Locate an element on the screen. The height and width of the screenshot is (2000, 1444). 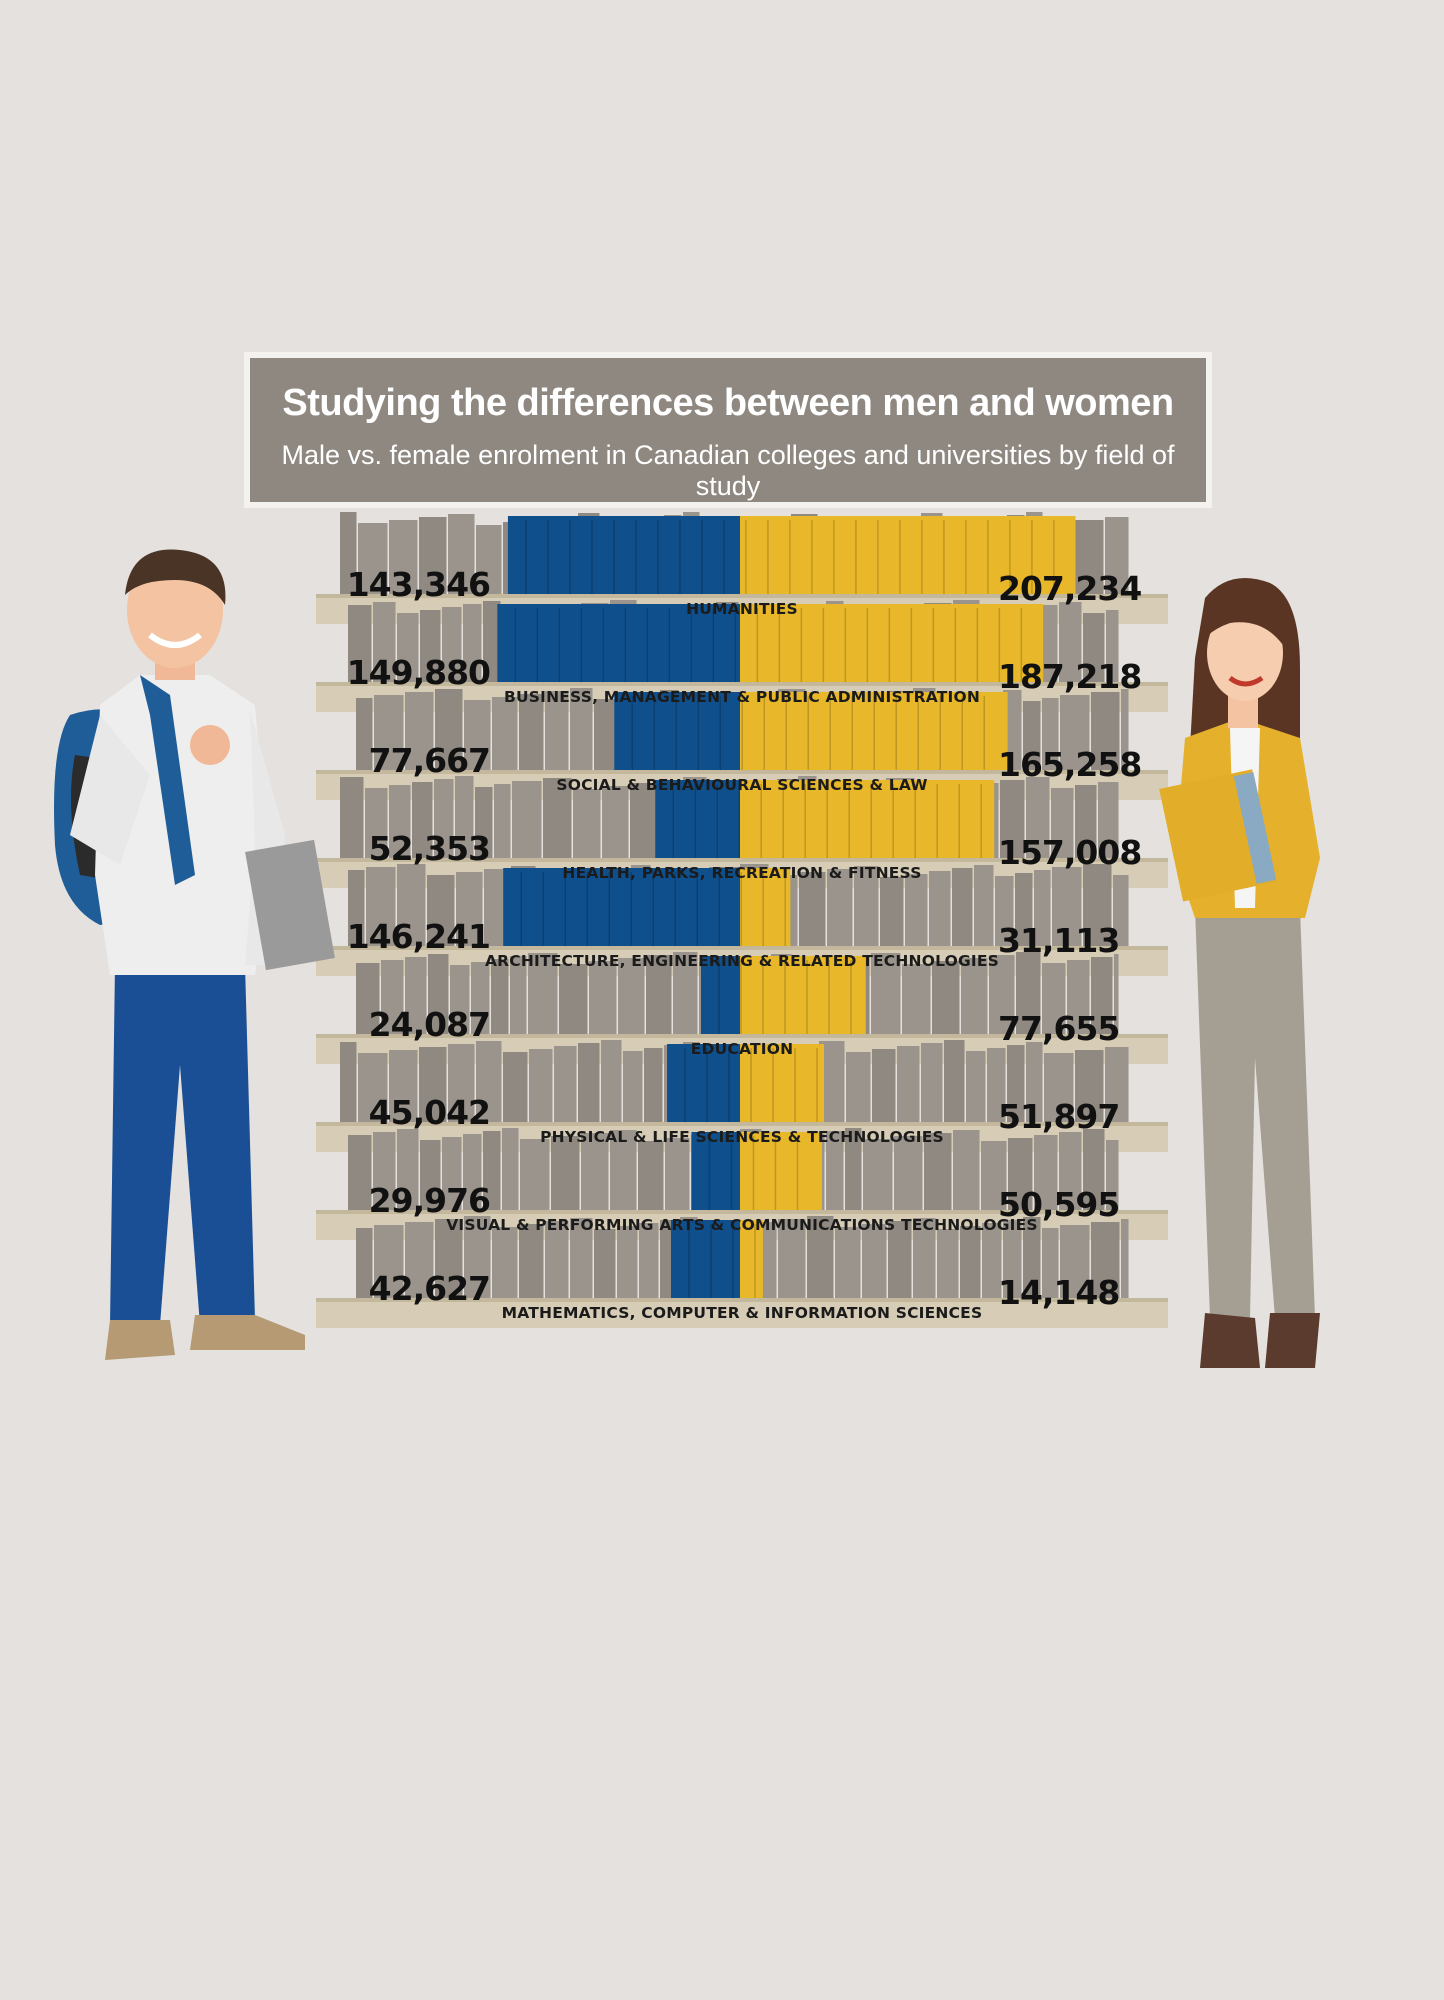
female-value-label: 77,655 is located at coordinates (1059, 1028).